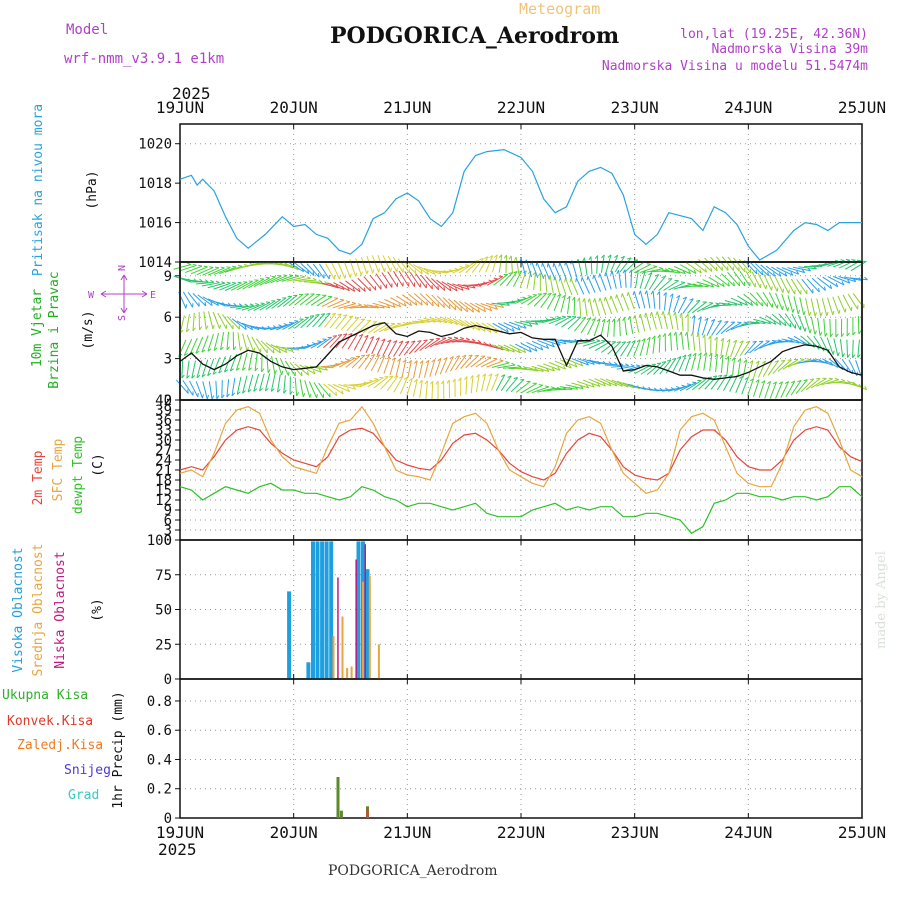 The height and width of the screenshot is (904, 900). What do you see at coordinates (168, 680) in the screenshot?
I see `cloud-tick-label: 0` at bounding box center [168, 680].